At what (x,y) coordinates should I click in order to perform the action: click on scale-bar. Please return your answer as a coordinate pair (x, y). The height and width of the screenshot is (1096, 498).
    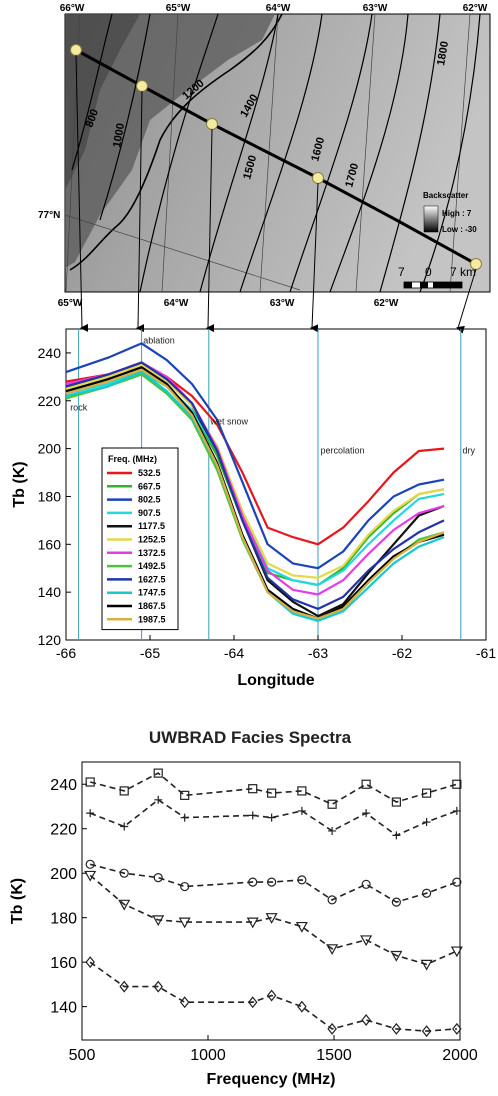
    Looking at the image, I should click on (433, 285).